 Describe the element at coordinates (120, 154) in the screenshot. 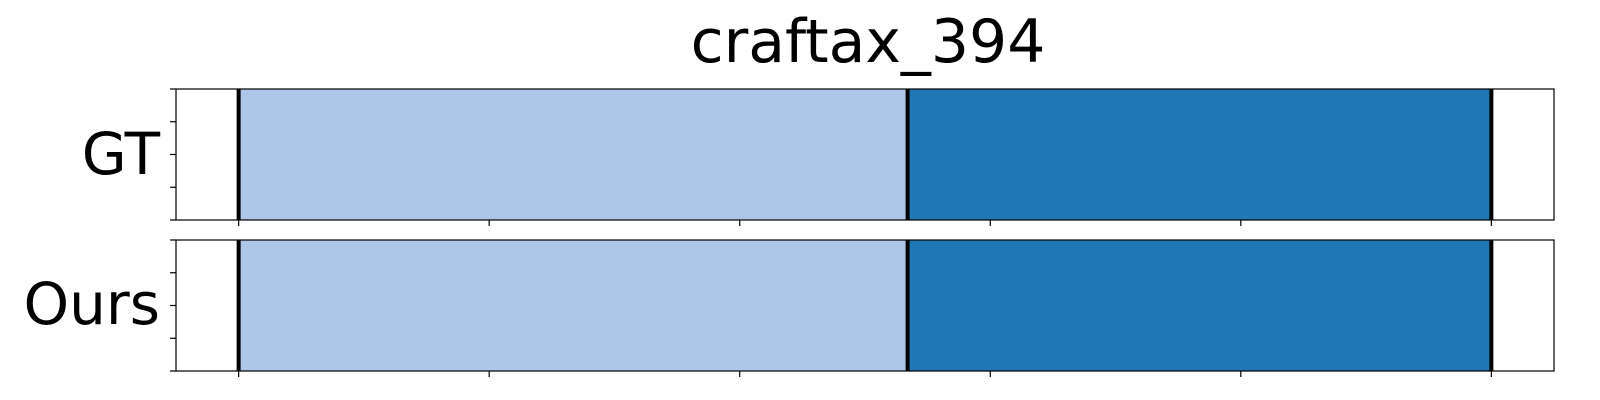

I see `row-label-gt: GT` at that location.